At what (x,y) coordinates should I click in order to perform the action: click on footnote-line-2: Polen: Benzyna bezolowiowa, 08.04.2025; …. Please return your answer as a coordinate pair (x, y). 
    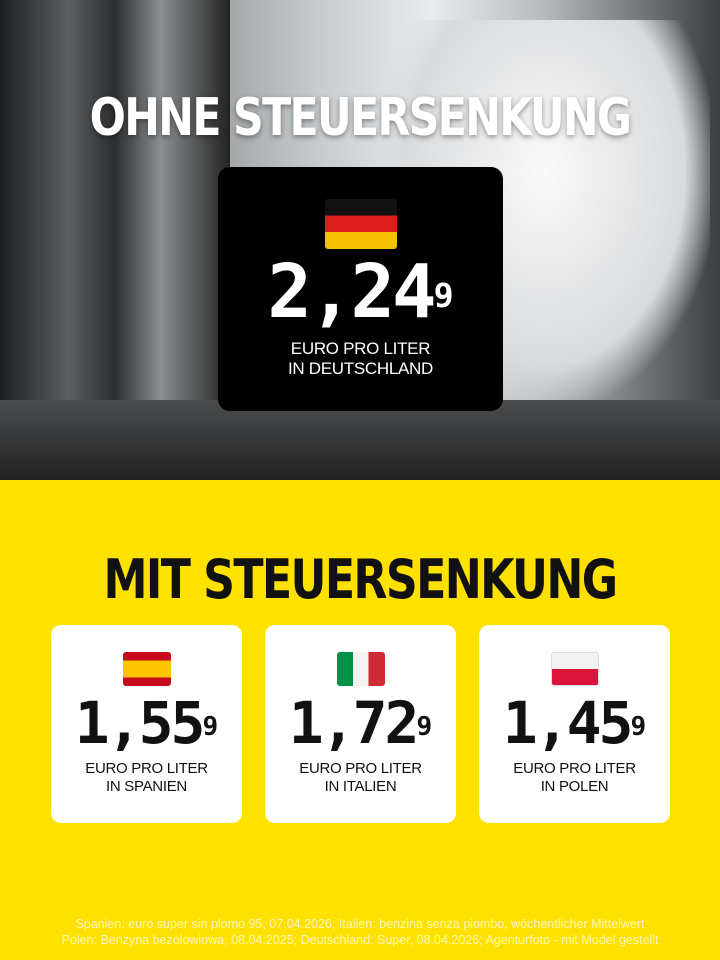
    Looking at the image, I should click on (360, 940).